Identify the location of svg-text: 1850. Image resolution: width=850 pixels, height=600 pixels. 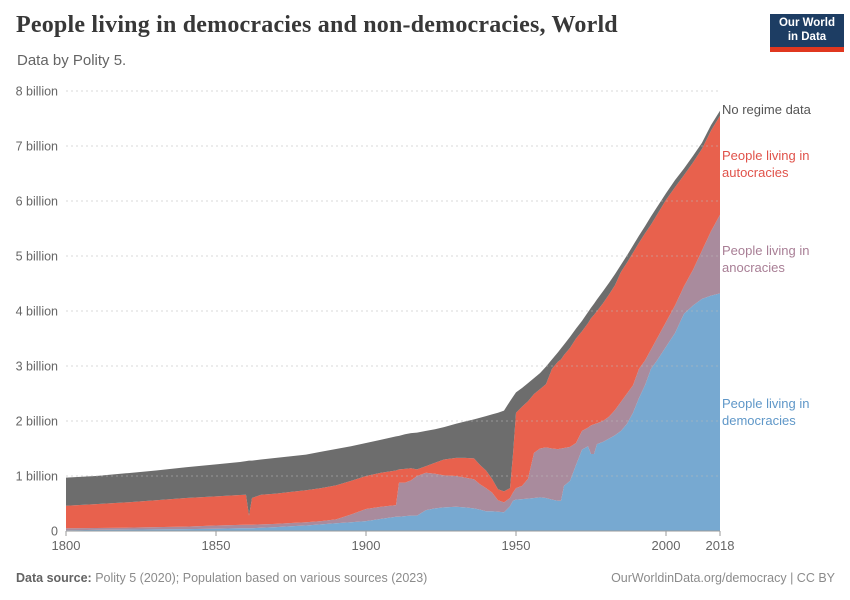
(216, 545).